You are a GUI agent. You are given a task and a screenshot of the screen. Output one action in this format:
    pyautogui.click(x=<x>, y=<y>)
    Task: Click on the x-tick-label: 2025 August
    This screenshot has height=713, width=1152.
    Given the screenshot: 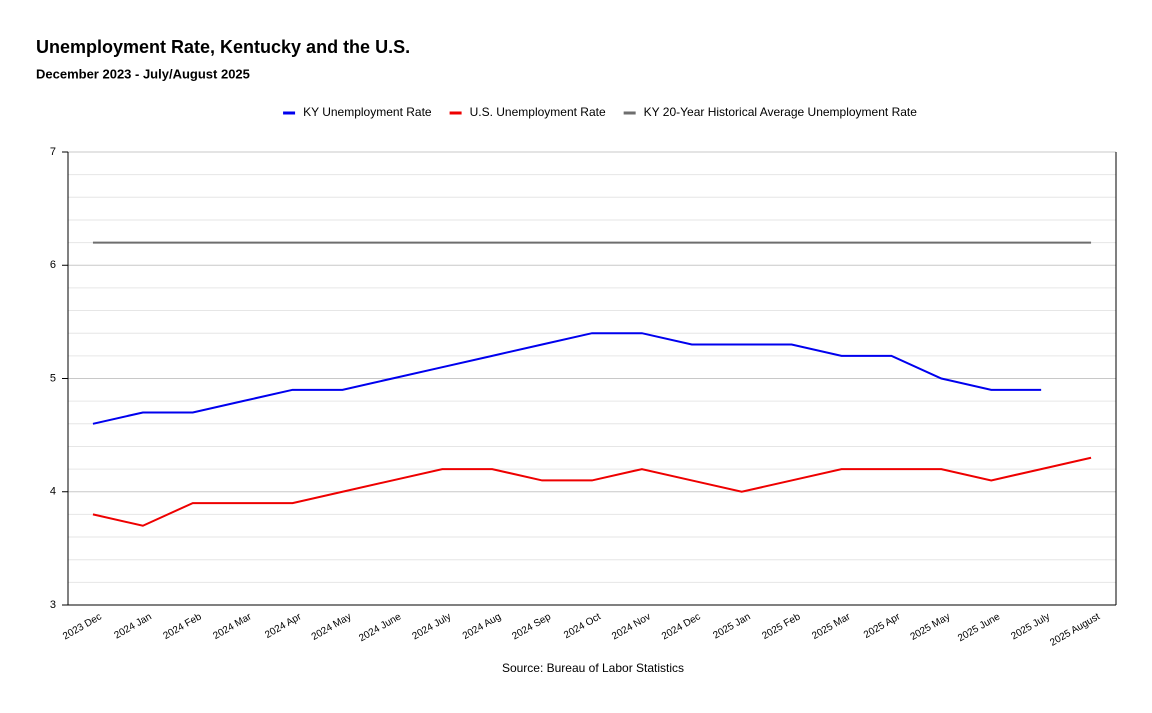 What is the action you would take?
    pyautogui.click(x=1075, y=629)
    